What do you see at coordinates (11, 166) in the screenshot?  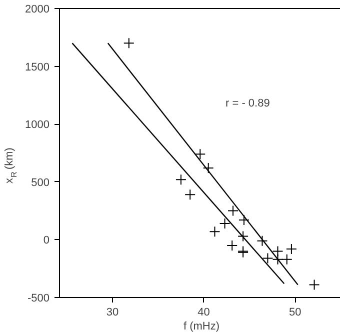 I see `y-axis-title: xR (km)` at bounding box center [11, 166].